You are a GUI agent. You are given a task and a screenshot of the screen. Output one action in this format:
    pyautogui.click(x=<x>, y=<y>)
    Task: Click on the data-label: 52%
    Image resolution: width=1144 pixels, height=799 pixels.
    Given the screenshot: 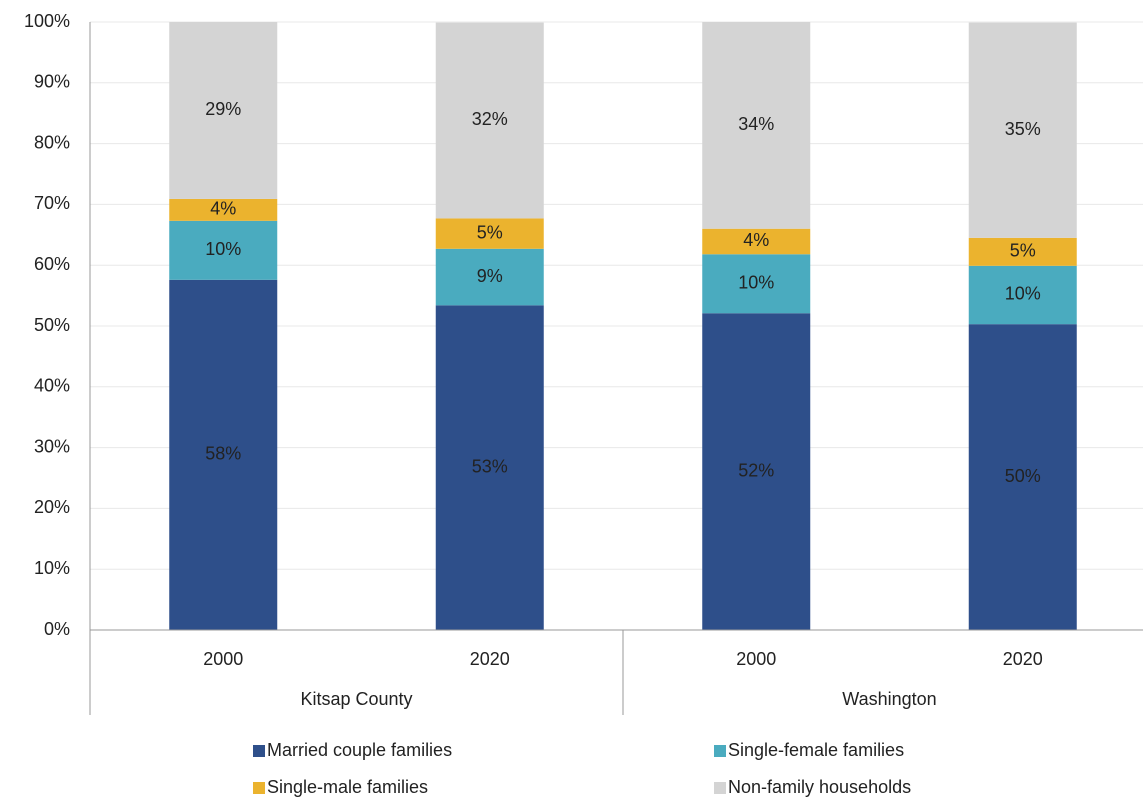 What is the action you would take?
    pyautogui.click(x=756, y=470)
    